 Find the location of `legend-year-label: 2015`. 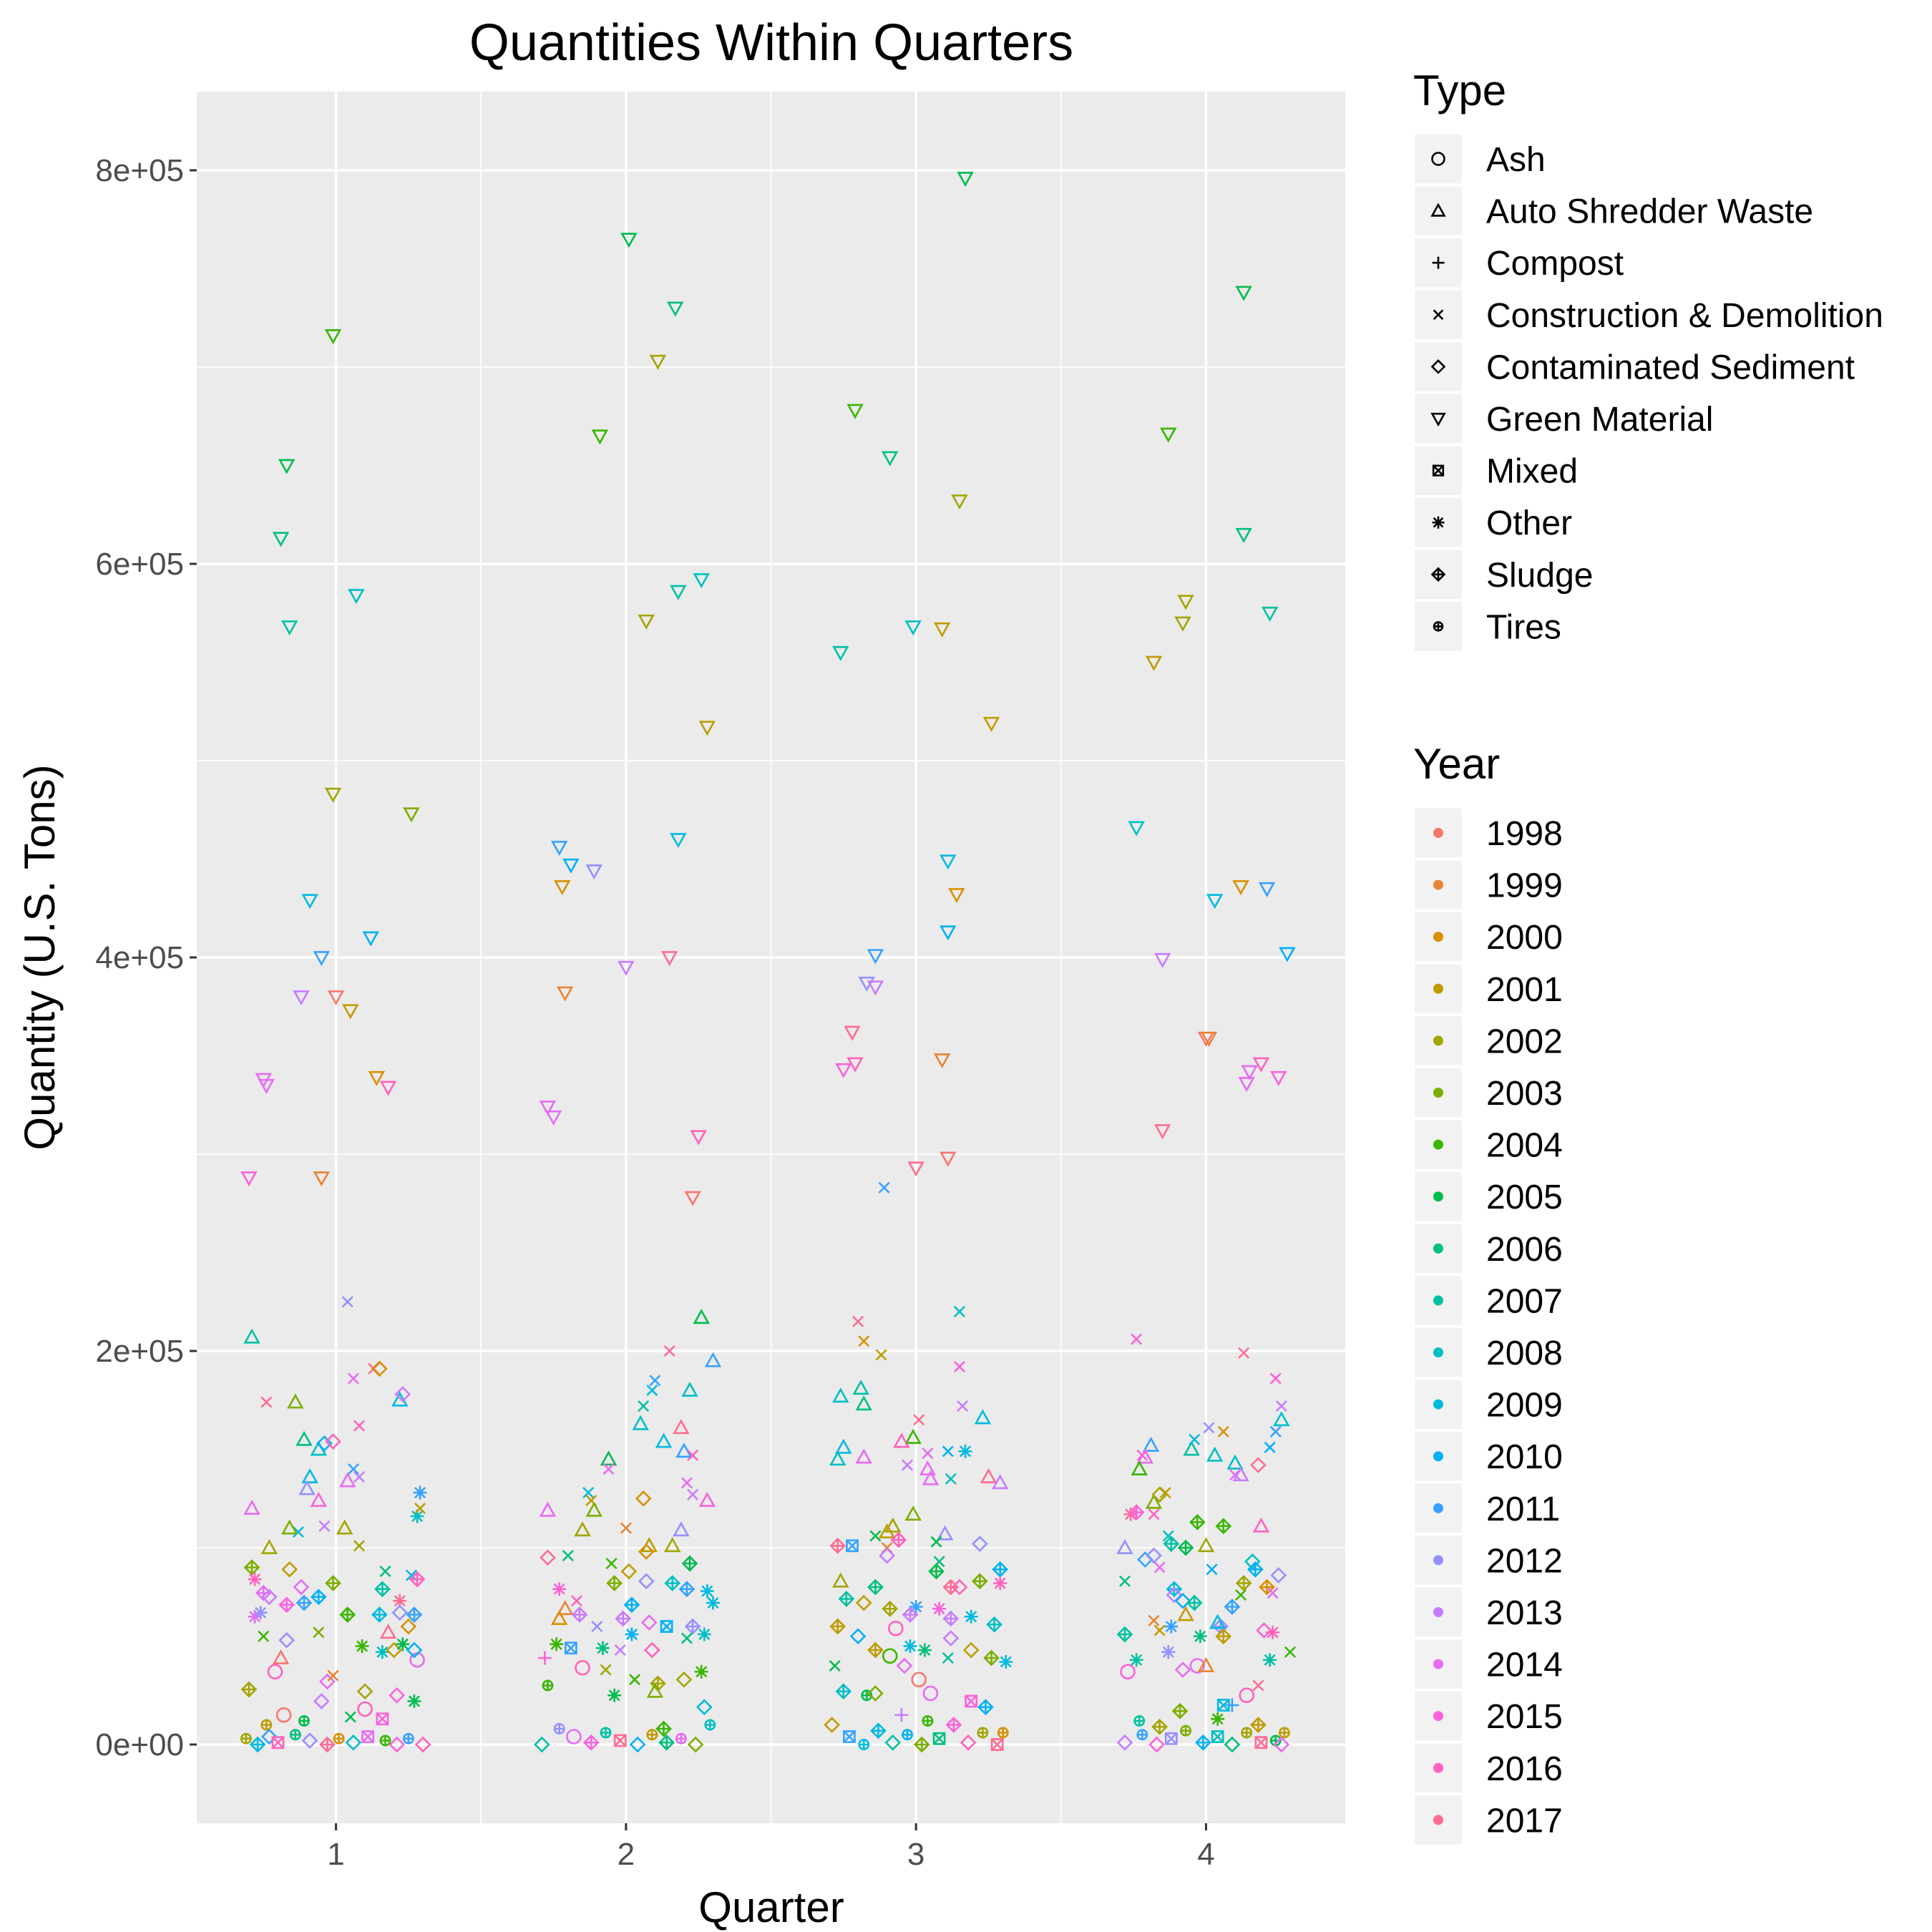

legend-year-label: 2015 is located at coordinates (1524, 1717).